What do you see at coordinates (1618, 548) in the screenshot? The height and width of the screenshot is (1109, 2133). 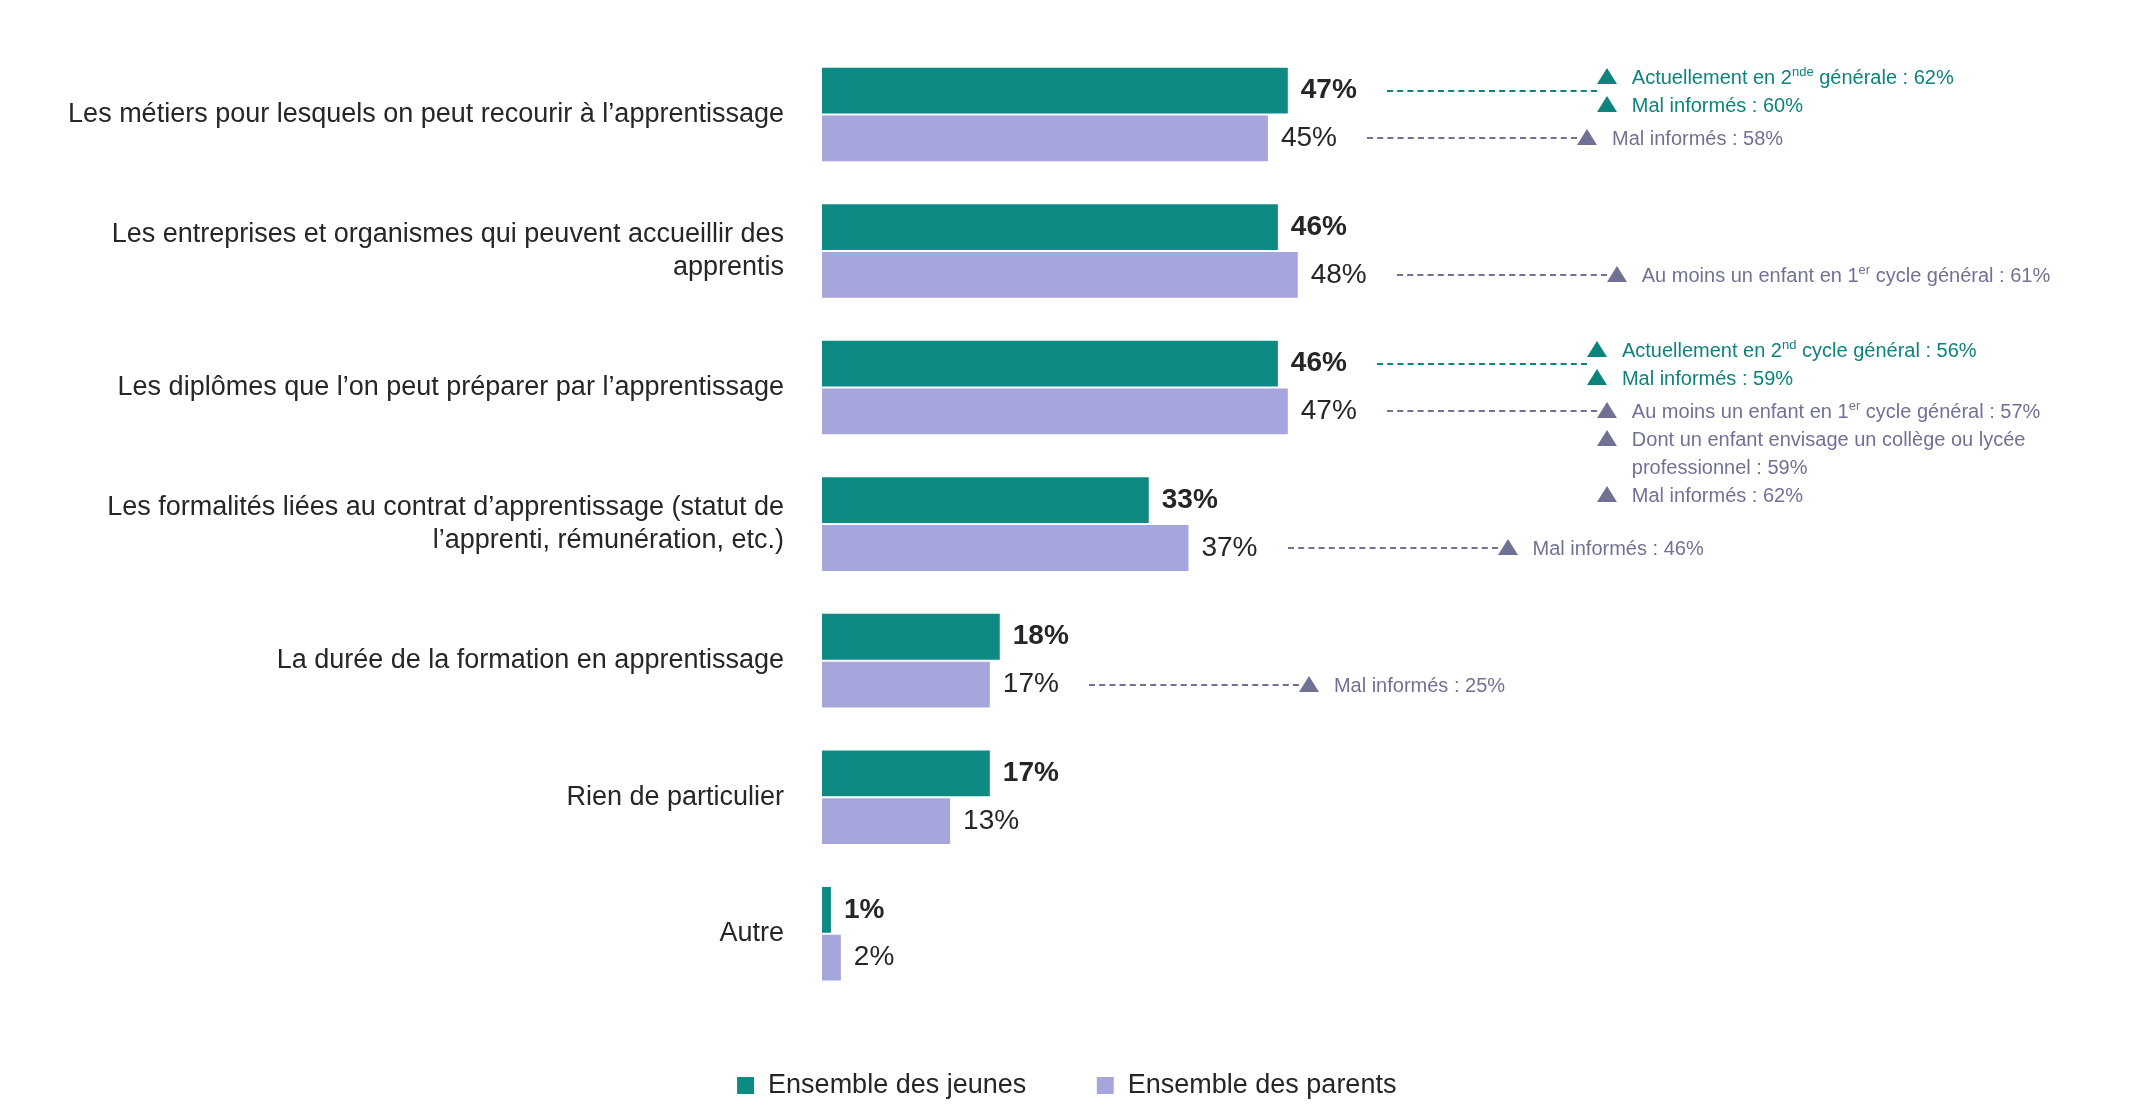 I see `text: Mal informés : 46%` at bounding box center [1618, 548].